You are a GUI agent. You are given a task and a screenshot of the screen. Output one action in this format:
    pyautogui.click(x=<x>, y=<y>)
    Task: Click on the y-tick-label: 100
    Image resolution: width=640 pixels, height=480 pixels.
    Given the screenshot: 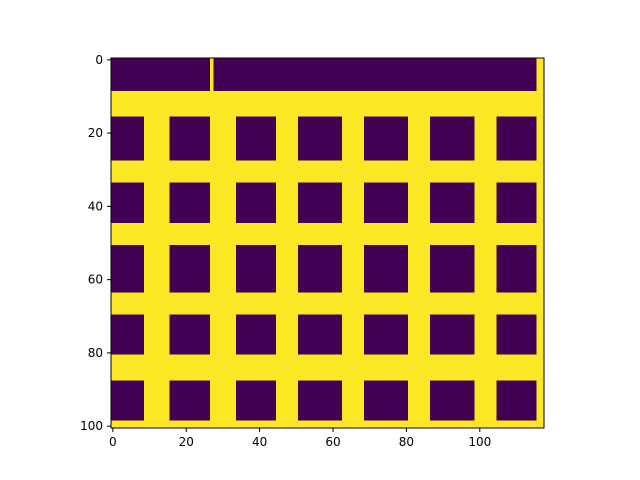 What is the action you would take?
    pyautogui.click(x=91, y=426)
    